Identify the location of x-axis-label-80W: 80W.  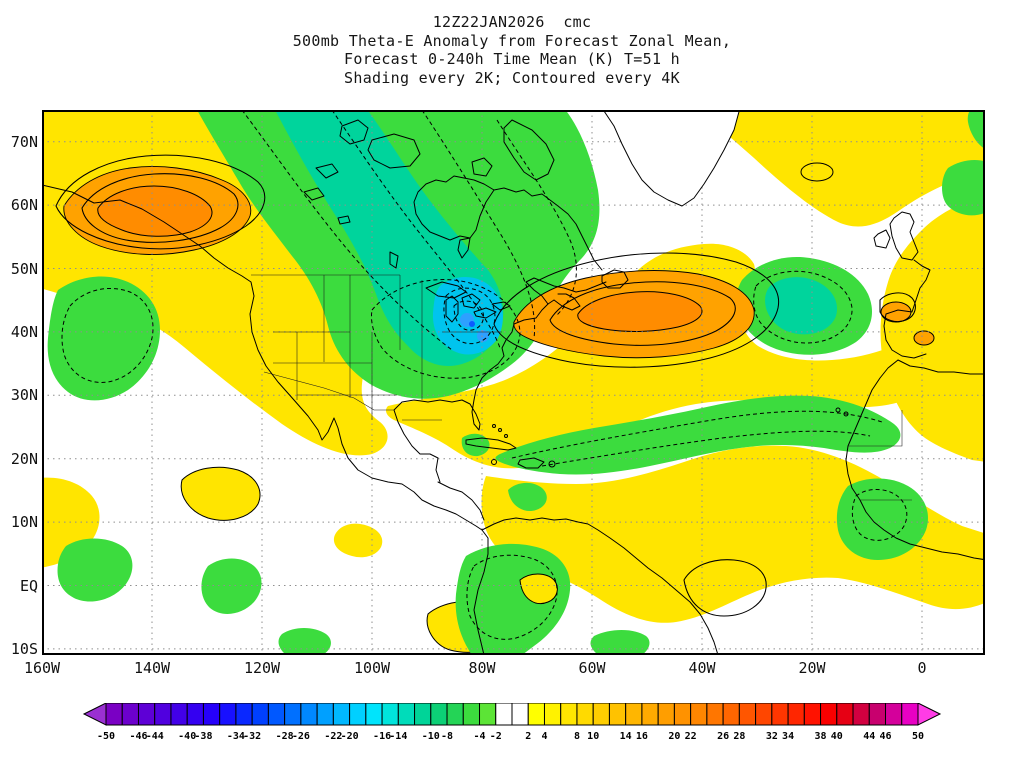
(482, 668).